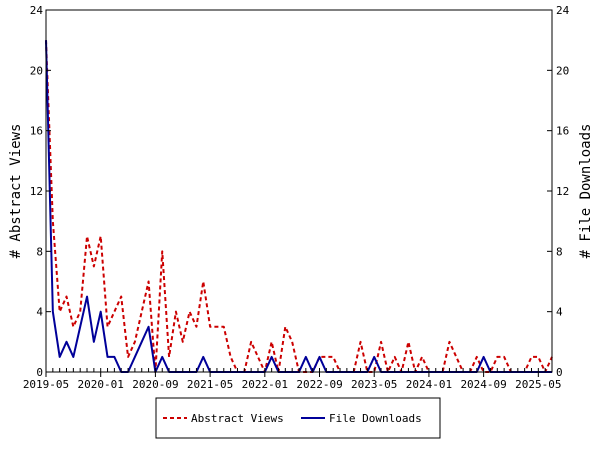  Describe the element at coordinates (483, 384) in the screenshot. I see `x-tick-label: 2024-09` at that location.